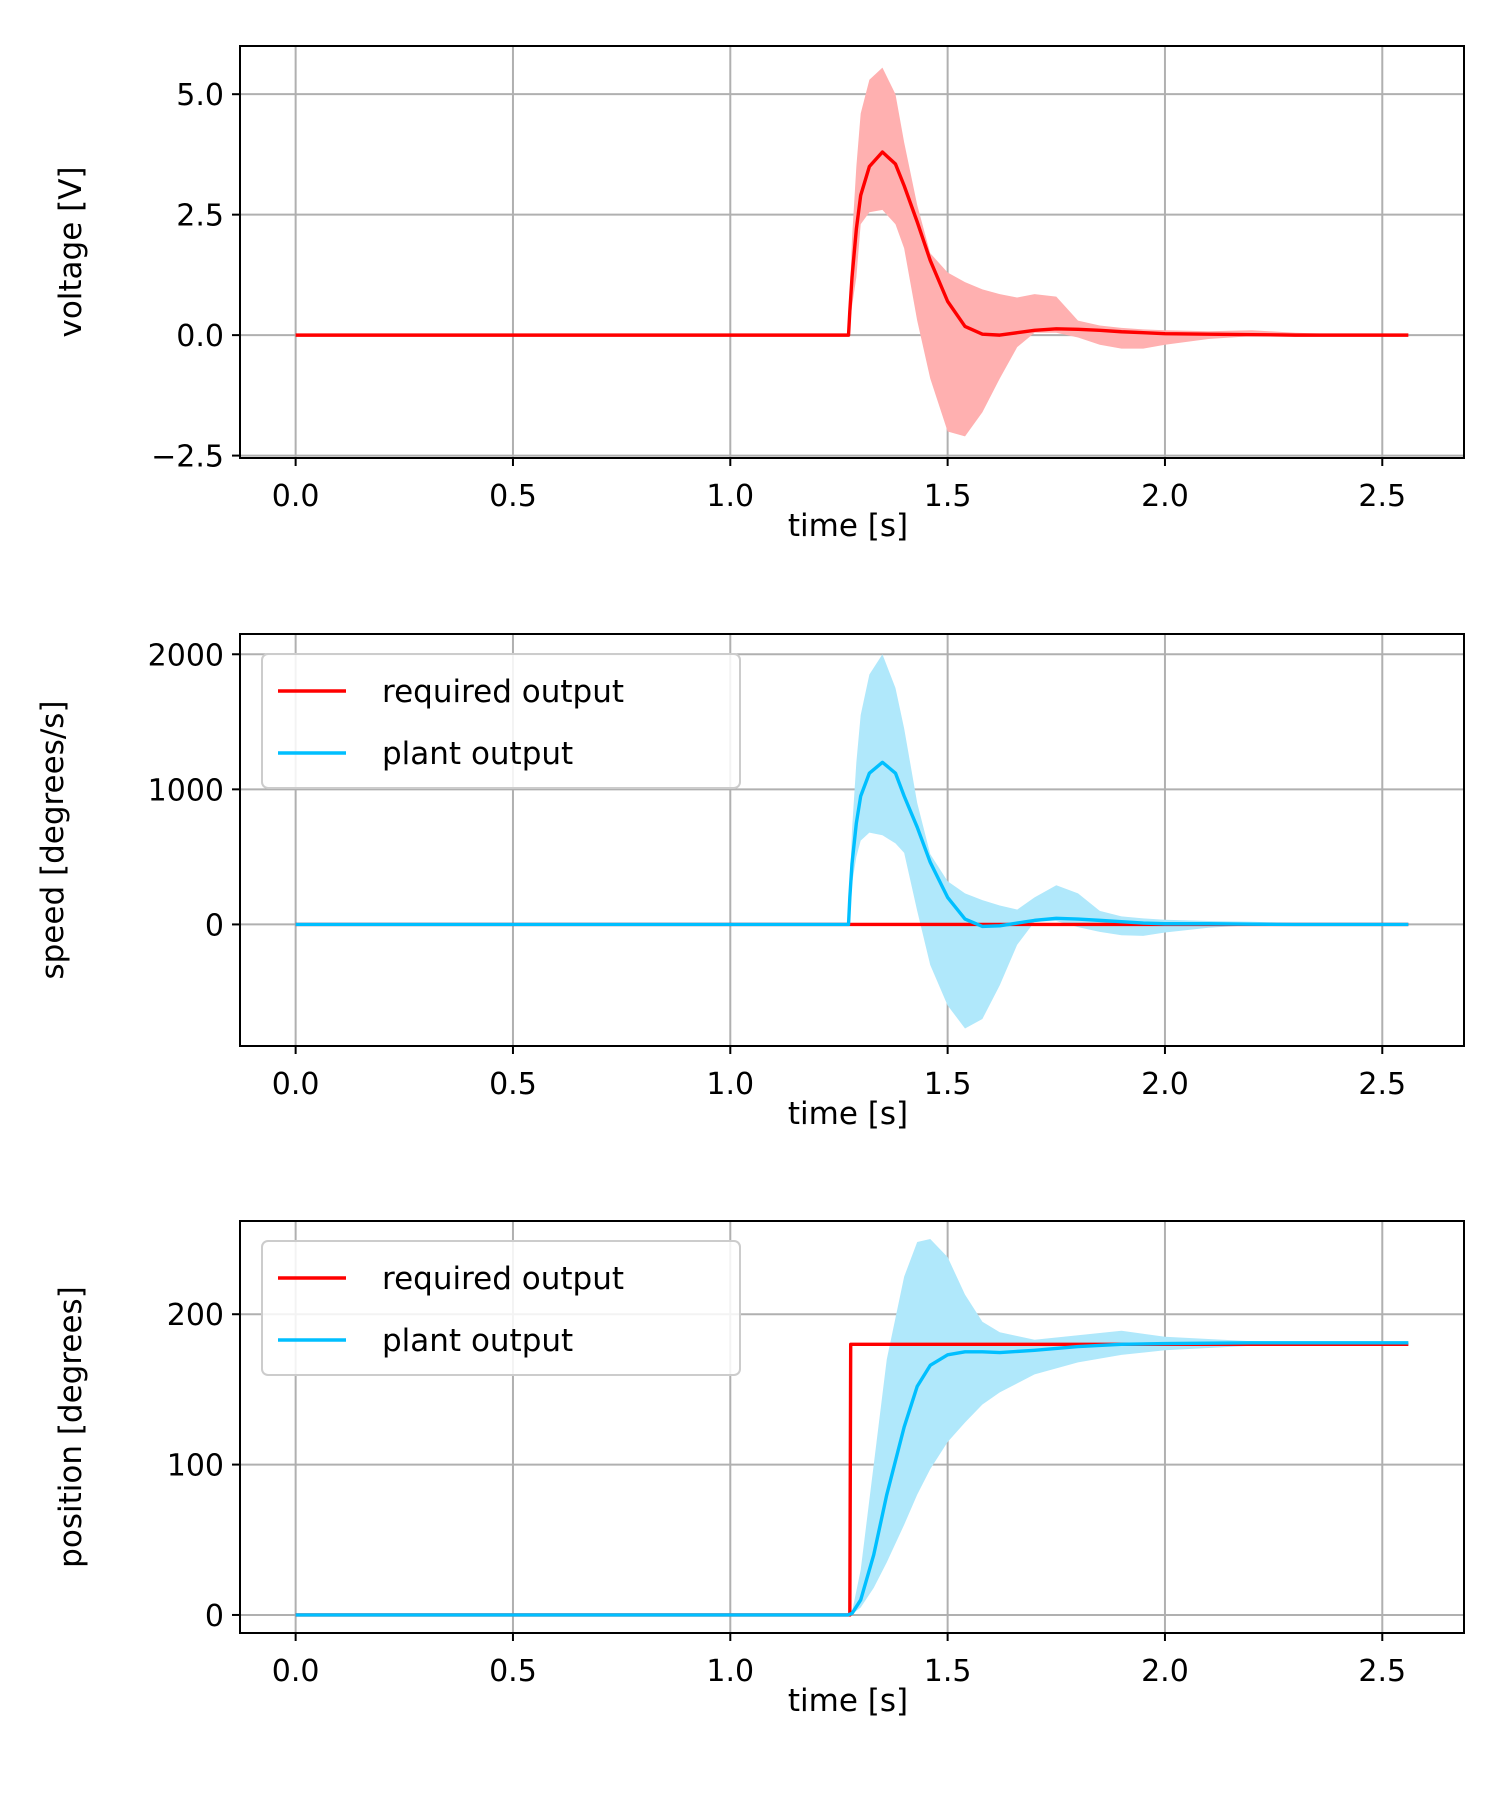 The width and height of the screenshot is (1500, 1805). I want to click on y-tick-label: 100, so click(195, 1466).